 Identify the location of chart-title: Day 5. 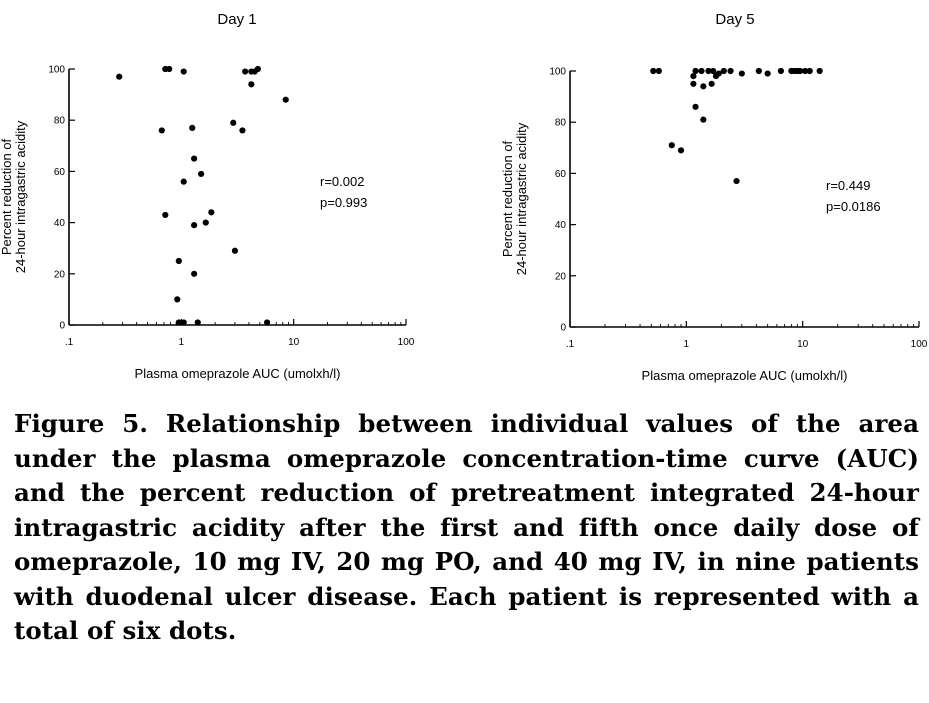
(734, 19).